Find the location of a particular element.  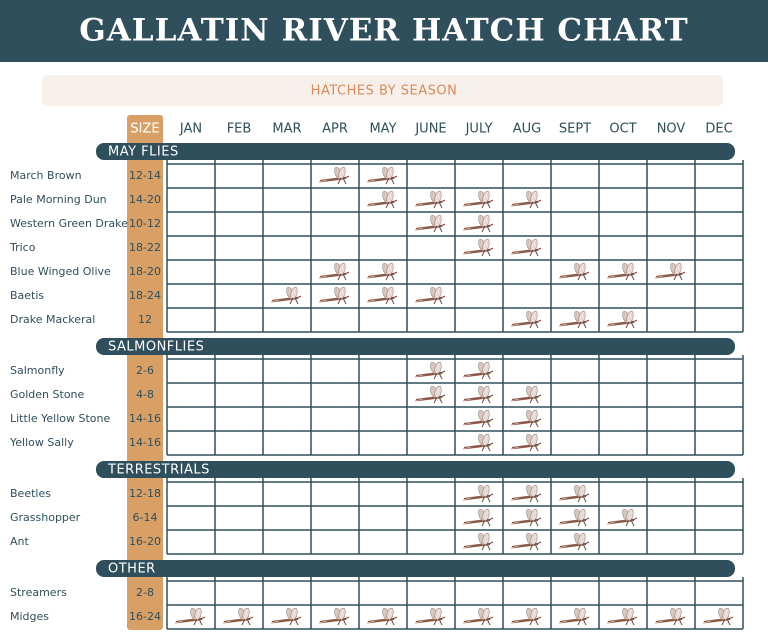

group-name: OTHER is located at coordinates (132, 569).